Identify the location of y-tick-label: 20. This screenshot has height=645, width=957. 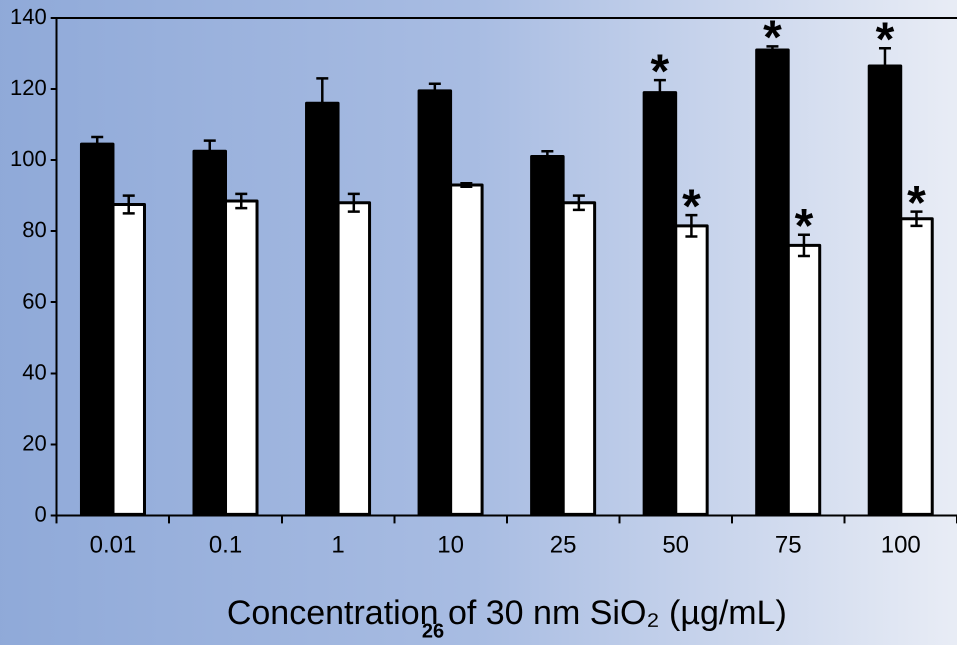
(34, 443).